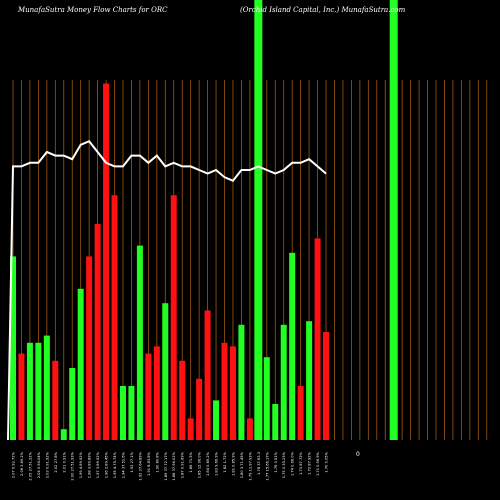 This screenshot has width=500, height=500. I want to click on x-tick-label: 2.01 0.91%, so click(64, 461).